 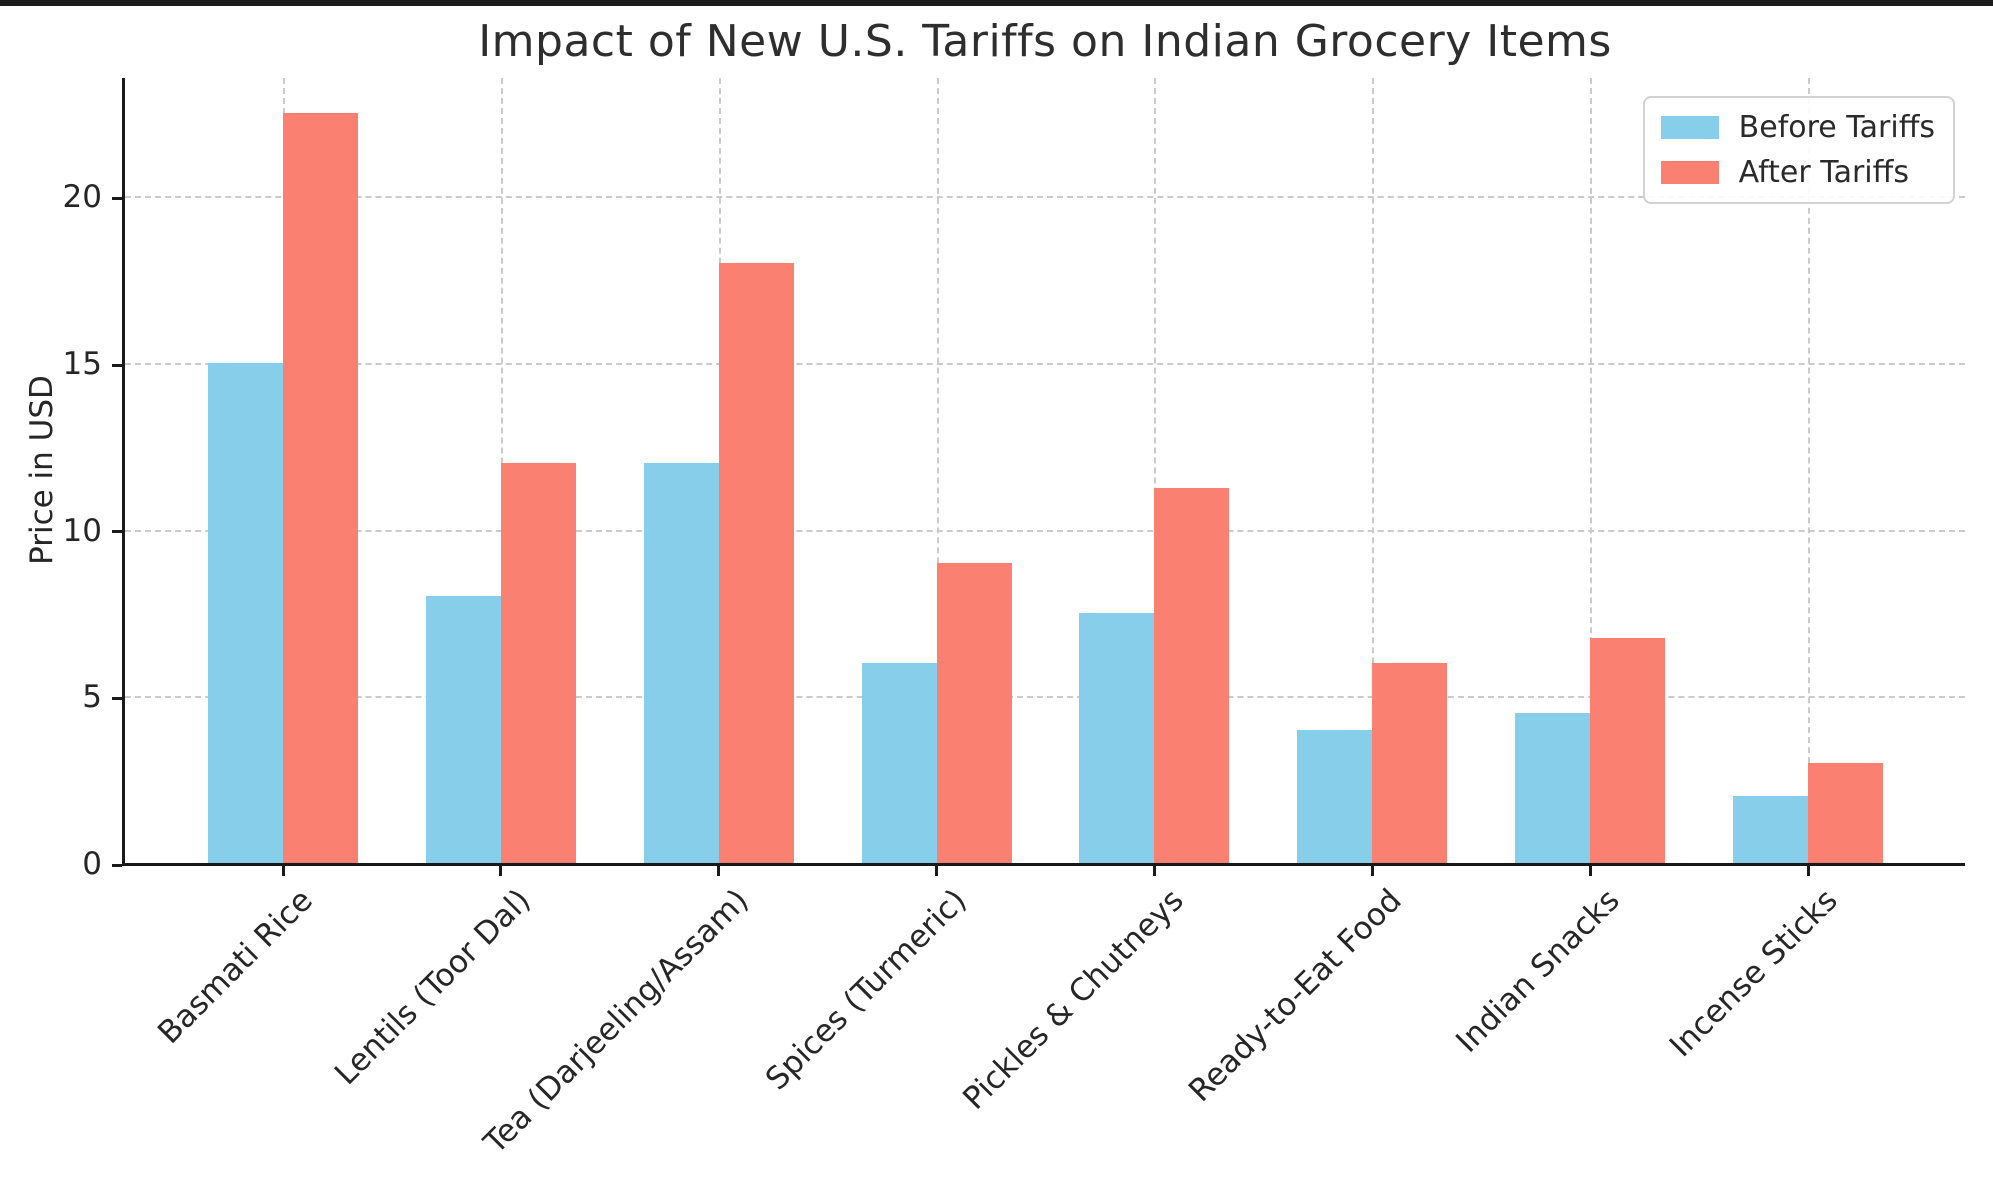 I want to click on x-tick-label: Indian Snacks, so click(x=1538, y=971).